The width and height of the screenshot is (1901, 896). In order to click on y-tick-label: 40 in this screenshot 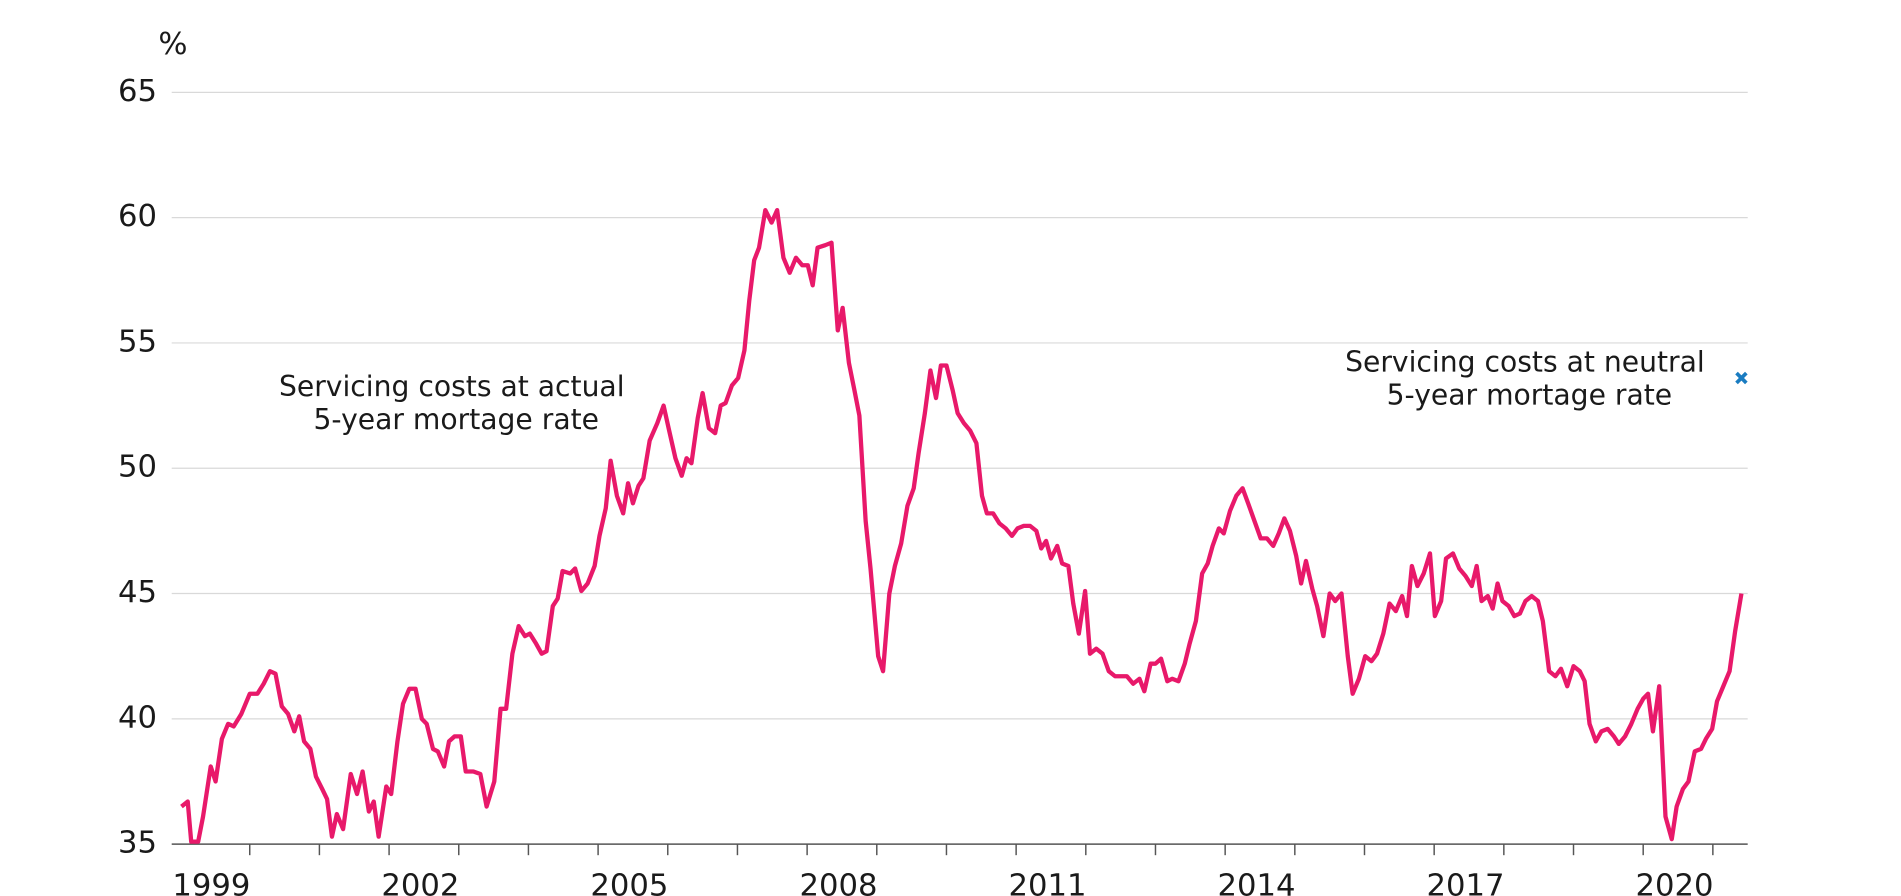, I will do `click(137, 717)`.